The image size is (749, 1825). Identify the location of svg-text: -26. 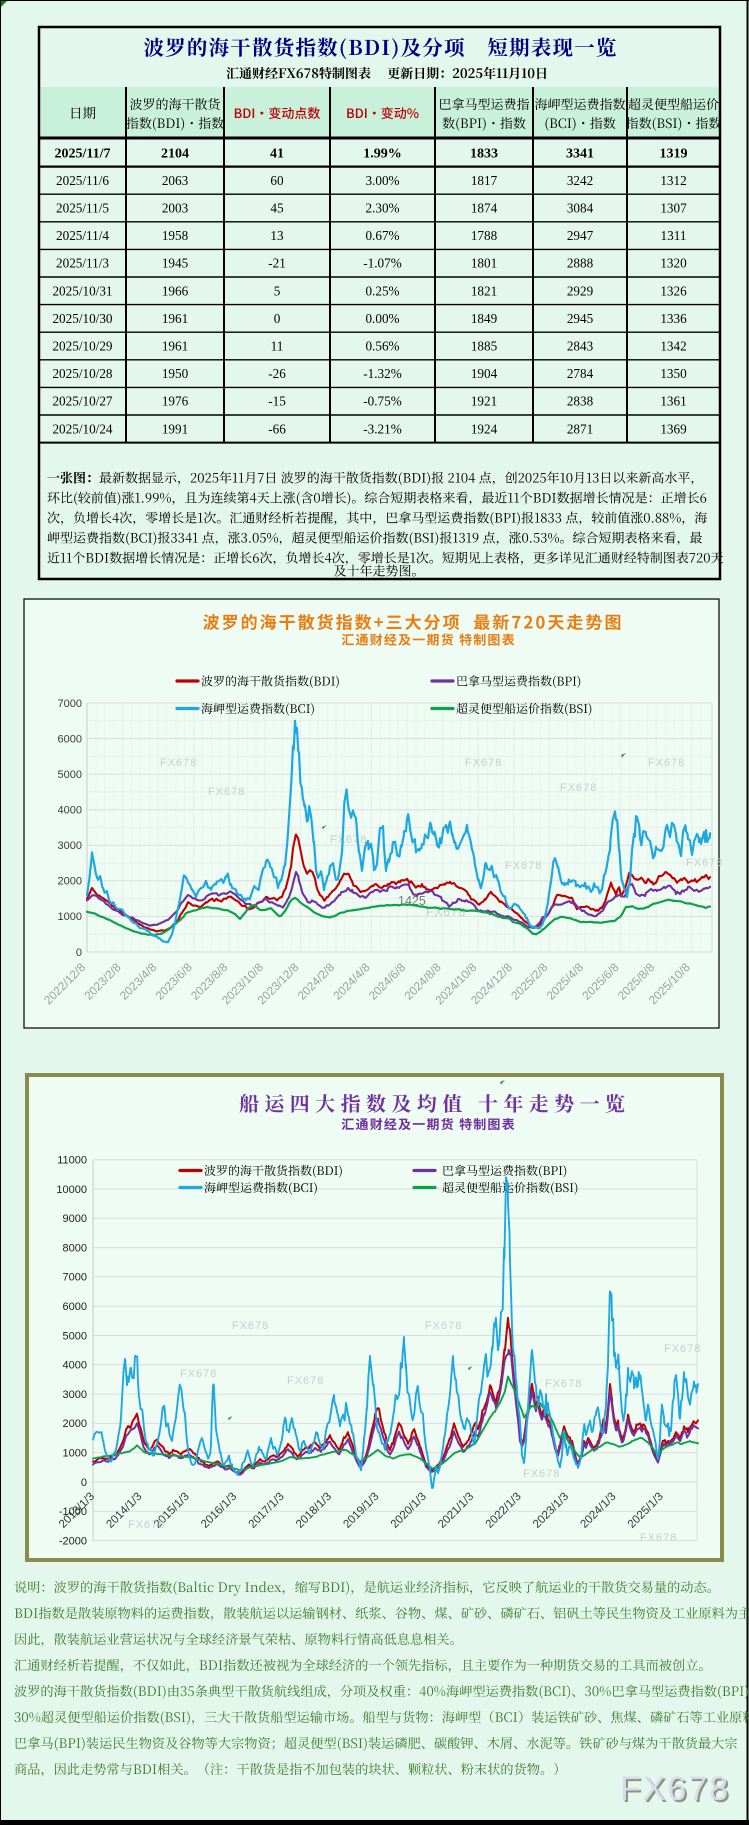
(277, 373).